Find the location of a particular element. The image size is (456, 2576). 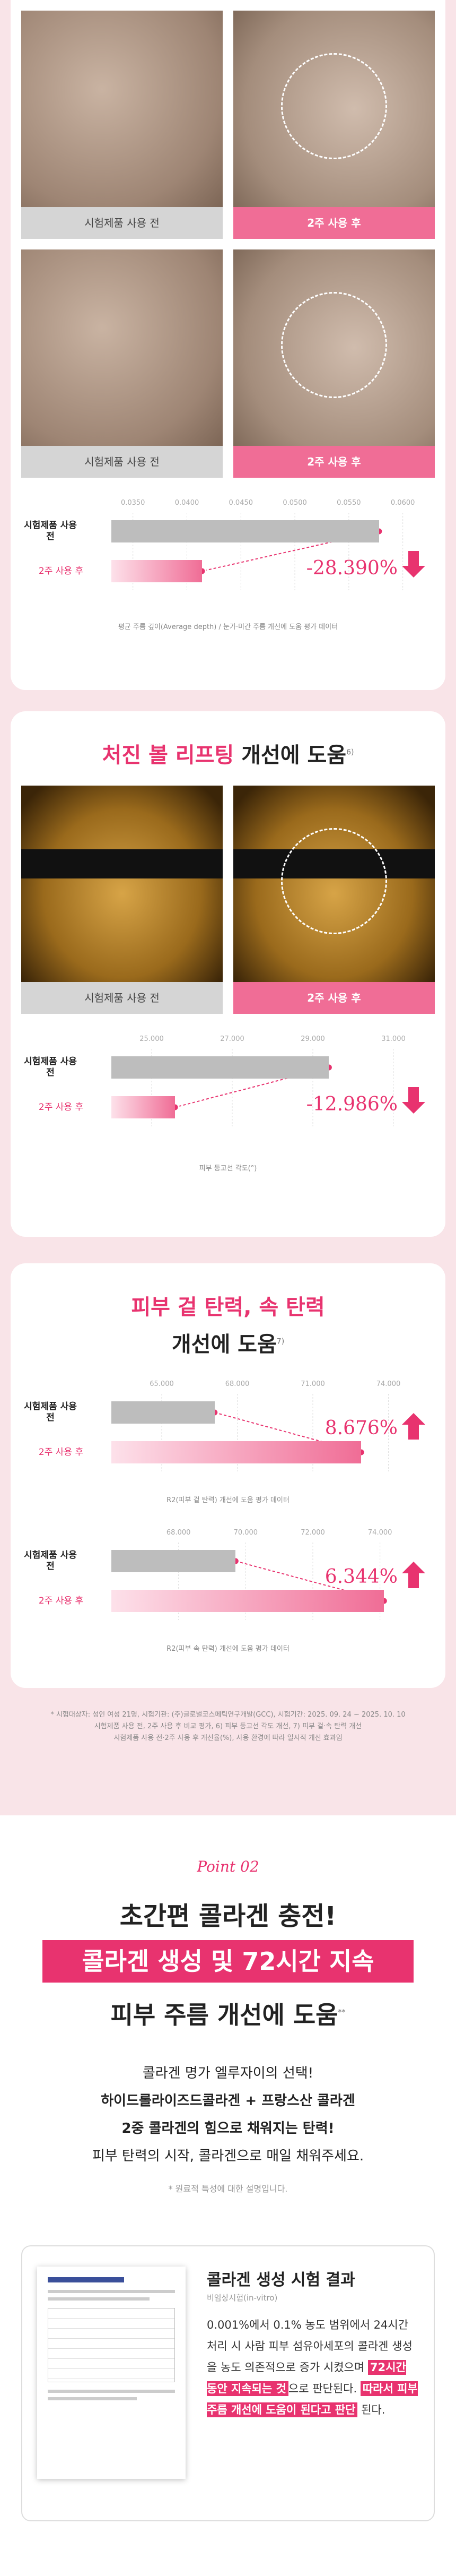

x-tick-label: 0.0500 is located at coordinates (295, 503).